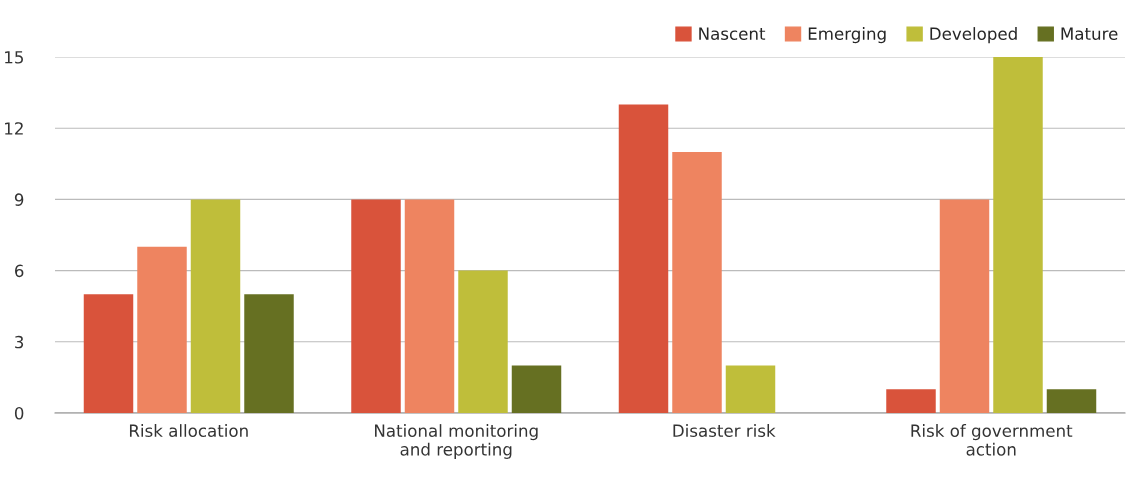 Image resolution: width=1141 pixels, height=478 pixels. I want to click on y-tick-label: 12, so click(14, 128).